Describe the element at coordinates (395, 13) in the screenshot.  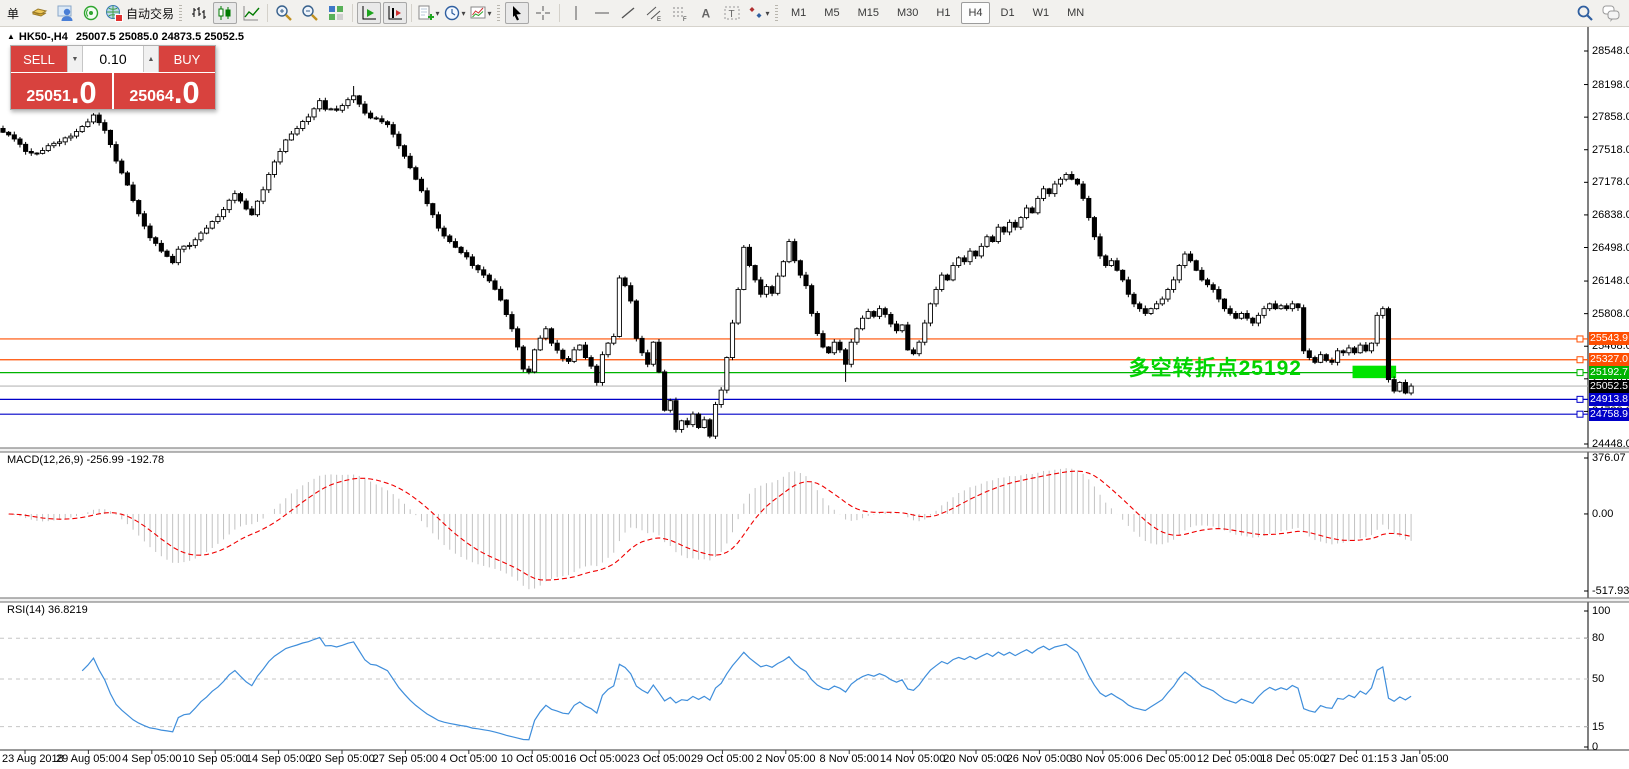
I see `chart-shift-button` at that location.